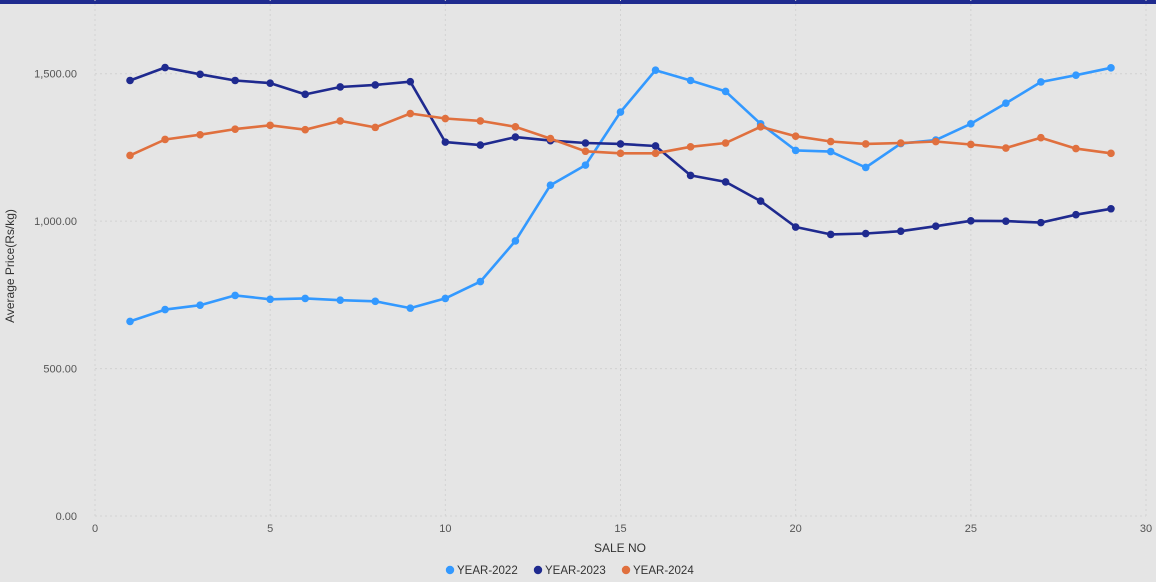 This screenshot has height=582, width=1156. I want to click on x-tick-label: 20, so click(796, 529).